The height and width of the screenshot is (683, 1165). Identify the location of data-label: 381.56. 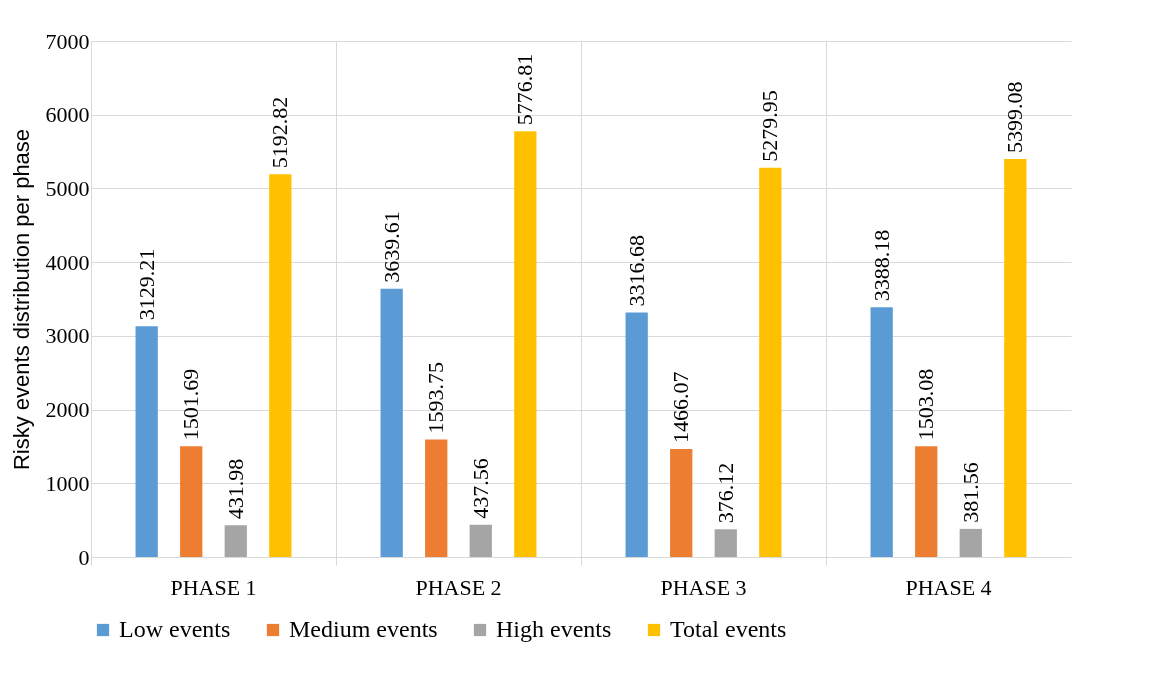
(970, 492).